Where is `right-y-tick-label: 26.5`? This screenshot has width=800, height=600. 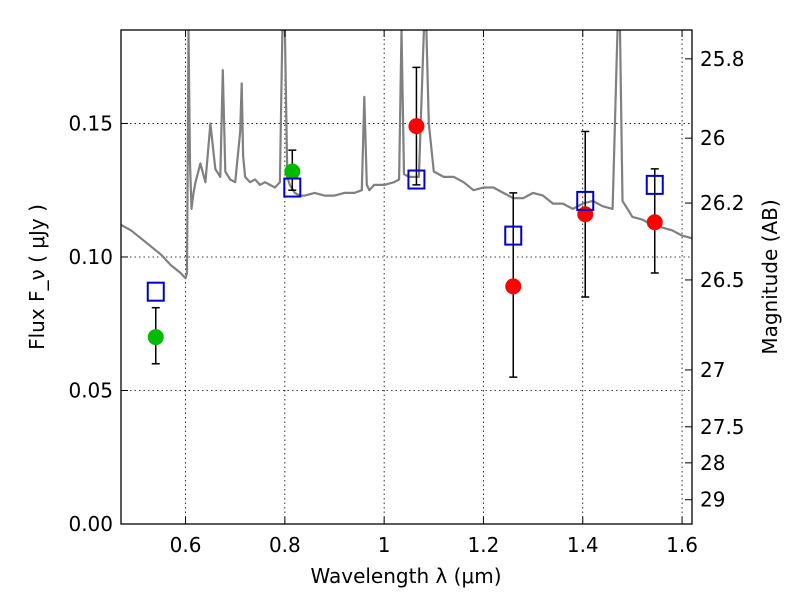
right-y-tick-label: 26.5 is located at coordinates (722, 280).